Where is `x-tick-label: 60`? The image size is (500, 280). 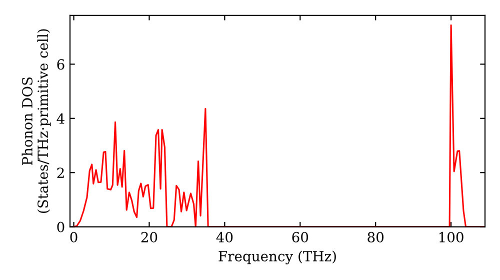 x-tick-label: 60 is located at coordinates (300, 237).